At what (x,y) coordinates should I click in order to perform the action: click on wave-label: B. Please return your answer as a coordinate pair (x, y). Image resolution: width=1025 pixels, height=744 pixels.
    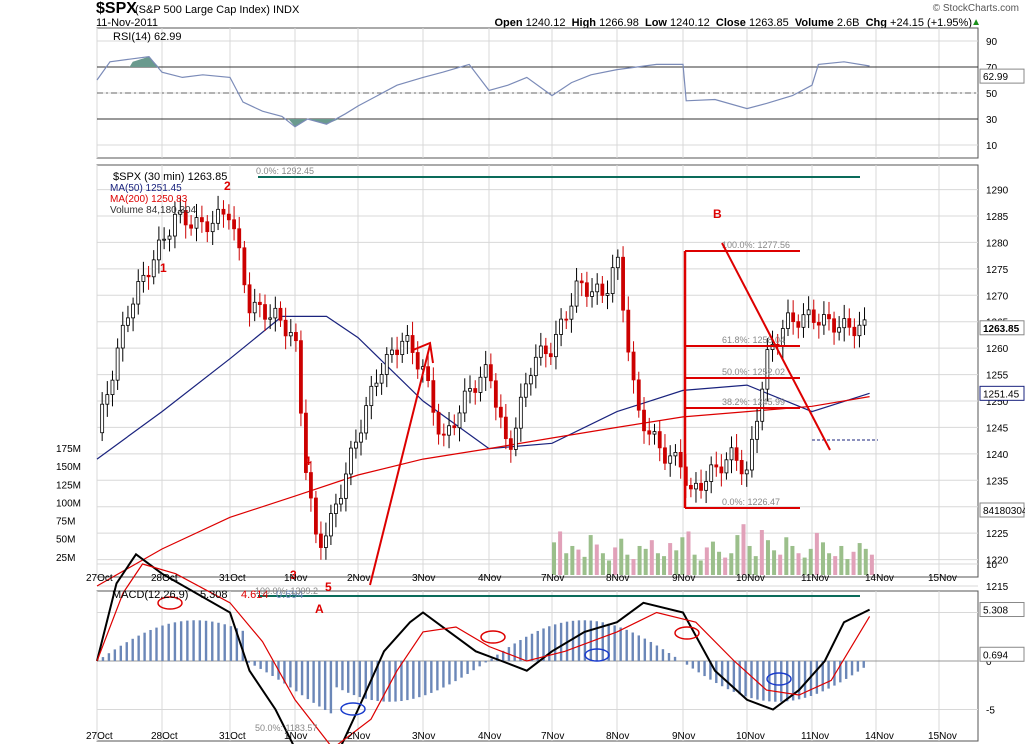
    Looking at the image, I should click on (717, 214).